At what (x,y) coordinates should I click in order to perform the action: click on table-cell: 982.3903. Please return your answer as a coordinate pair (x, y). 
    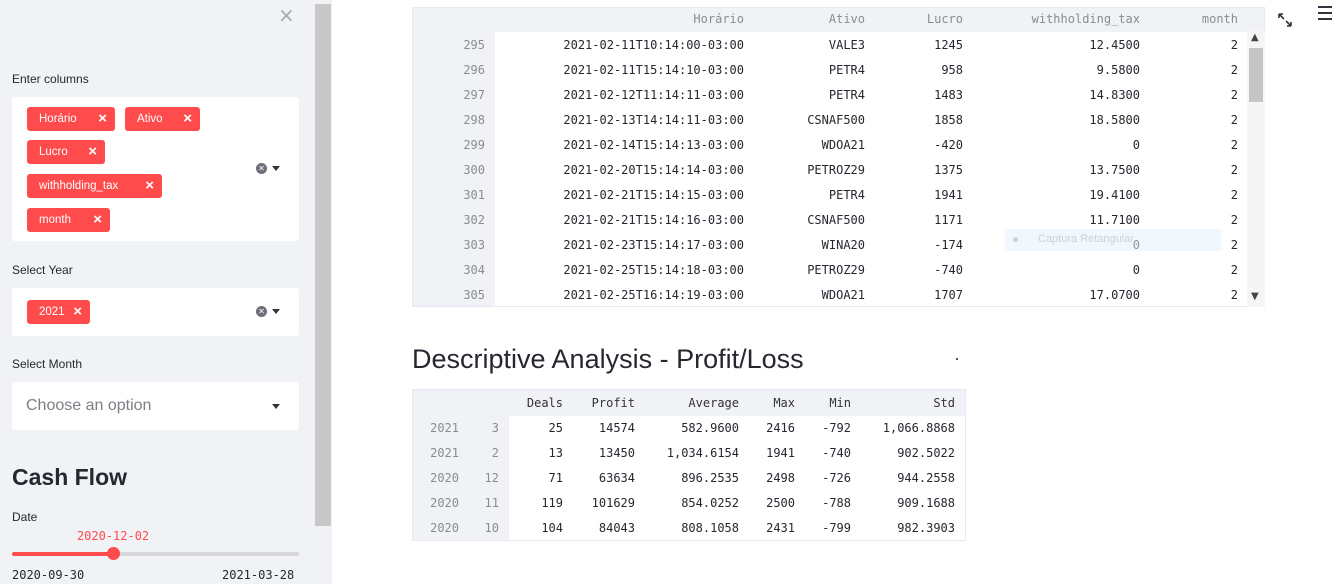
    Looking at the image, I should click on (926, 528).